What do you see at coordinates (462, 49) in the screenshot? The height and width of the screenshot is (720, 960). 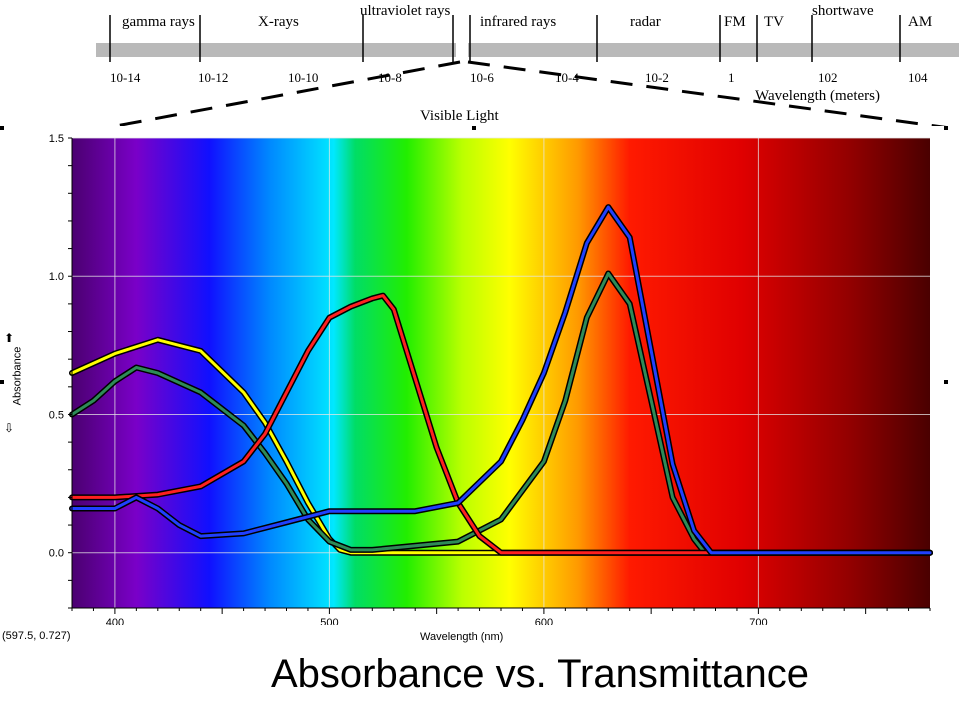 I see `em-bar-break` at bounding box center [462, 49].